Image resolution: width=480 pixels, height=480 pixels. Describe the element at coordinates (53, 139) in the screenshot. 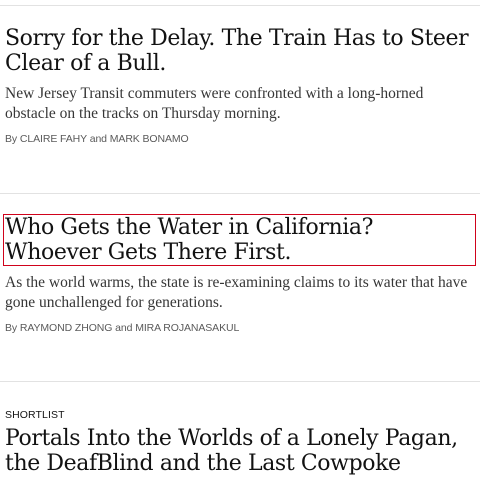

I see `byline-author: CLAIRE FAHY` at that location.